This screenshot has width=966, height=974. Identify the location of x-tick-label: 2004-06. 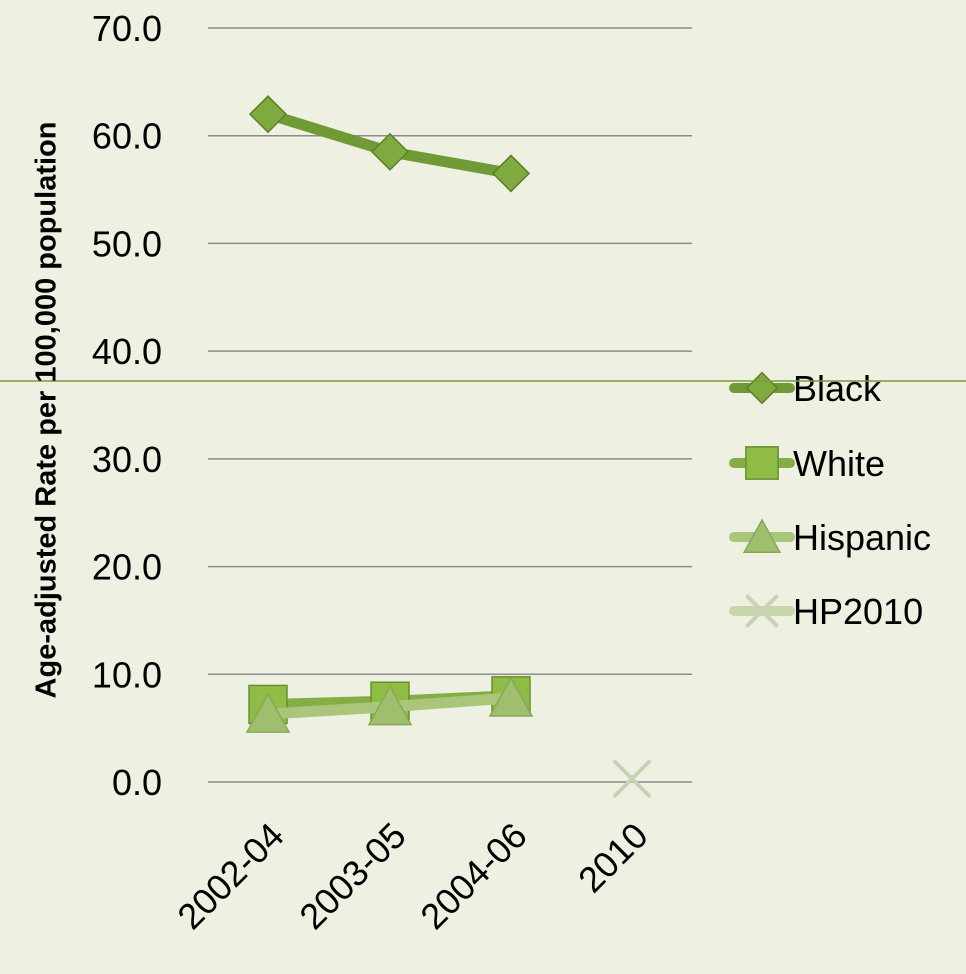
(473, 876).